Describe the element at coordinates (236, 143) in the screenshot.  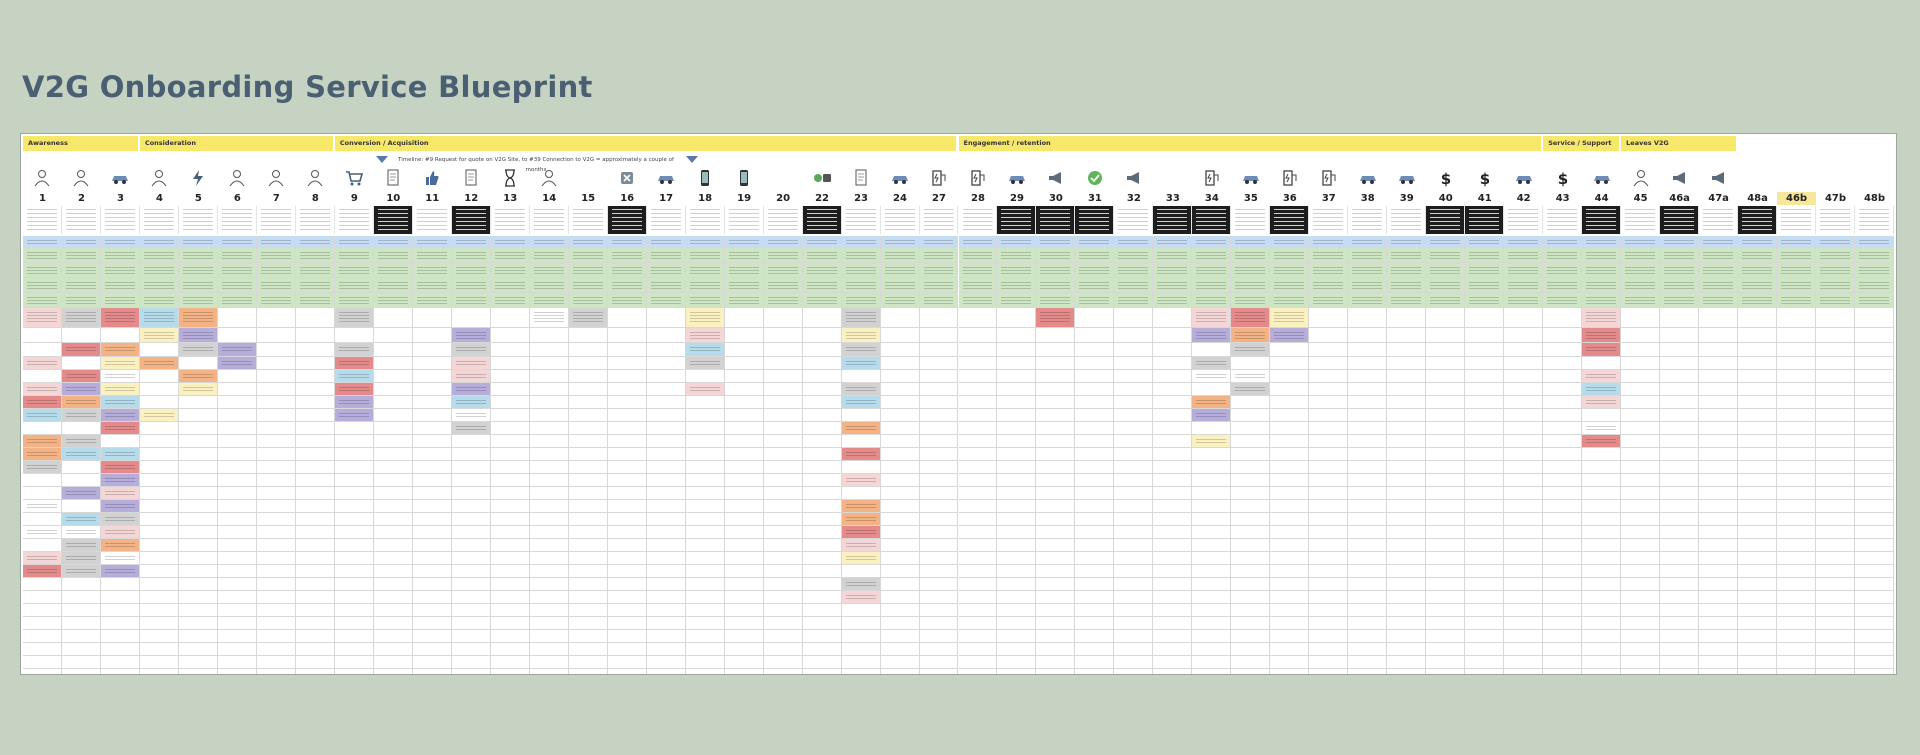
I see `phase-consideration: Consideration` at that location.